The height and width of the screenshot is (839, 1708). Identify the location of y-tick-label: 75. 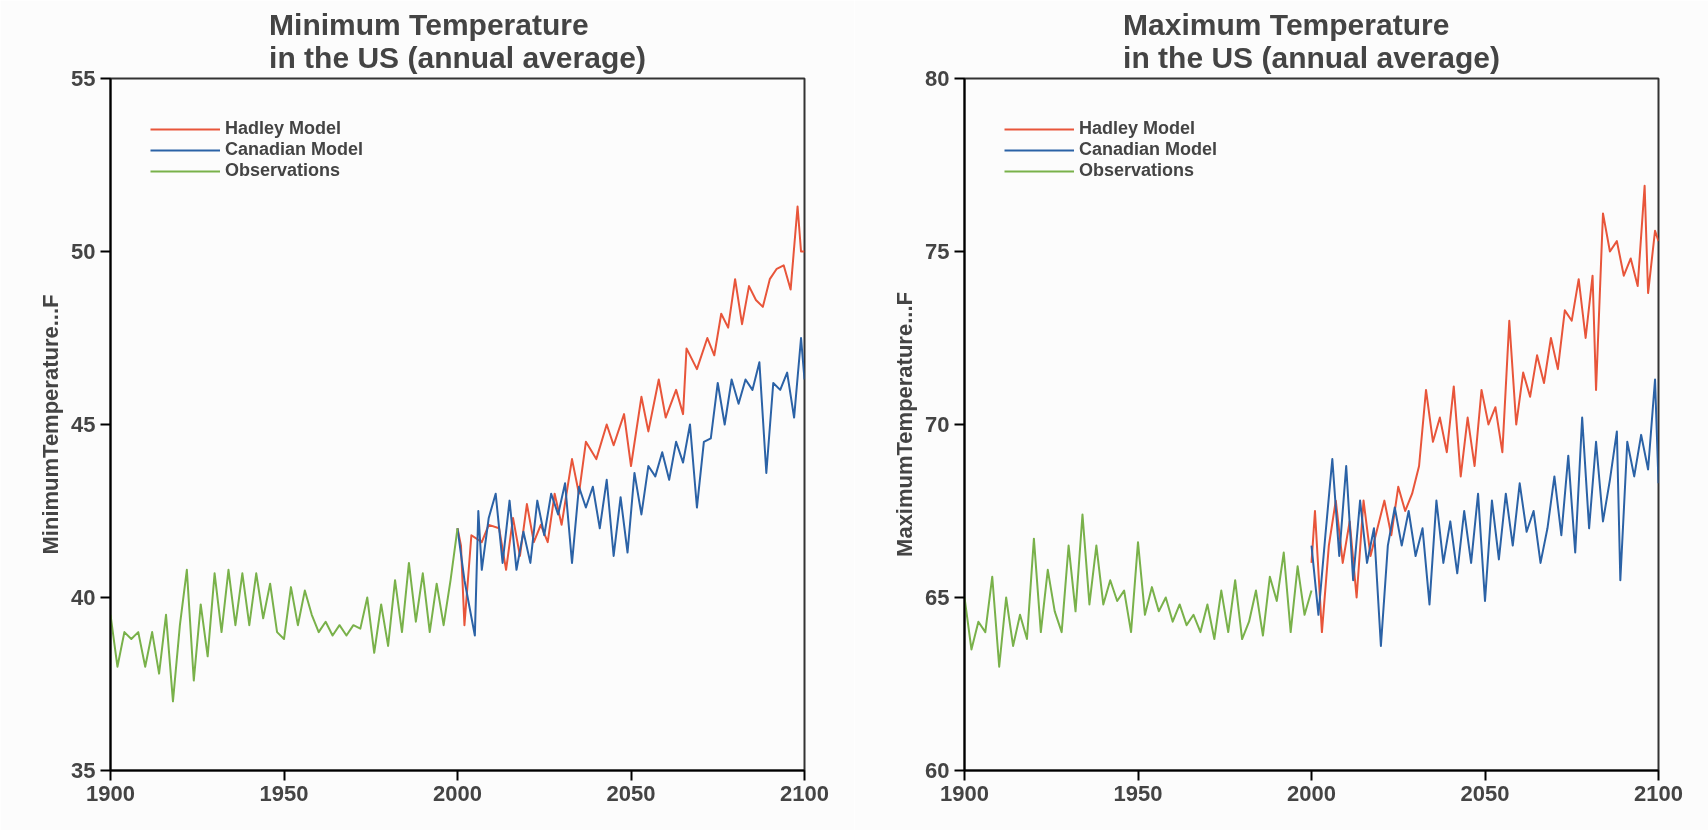
(937, 251).